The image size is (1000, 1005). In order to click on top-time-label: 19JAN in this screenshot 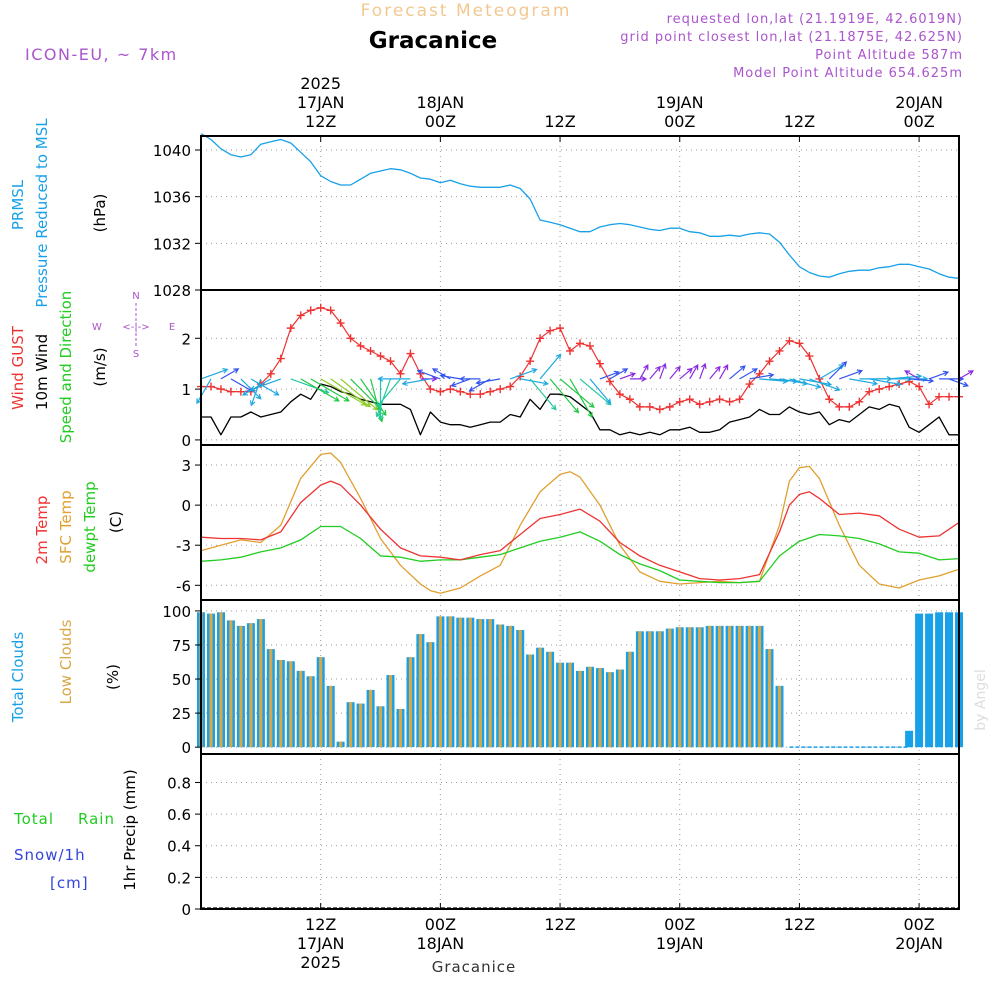, I will do `click(680, 102)`.